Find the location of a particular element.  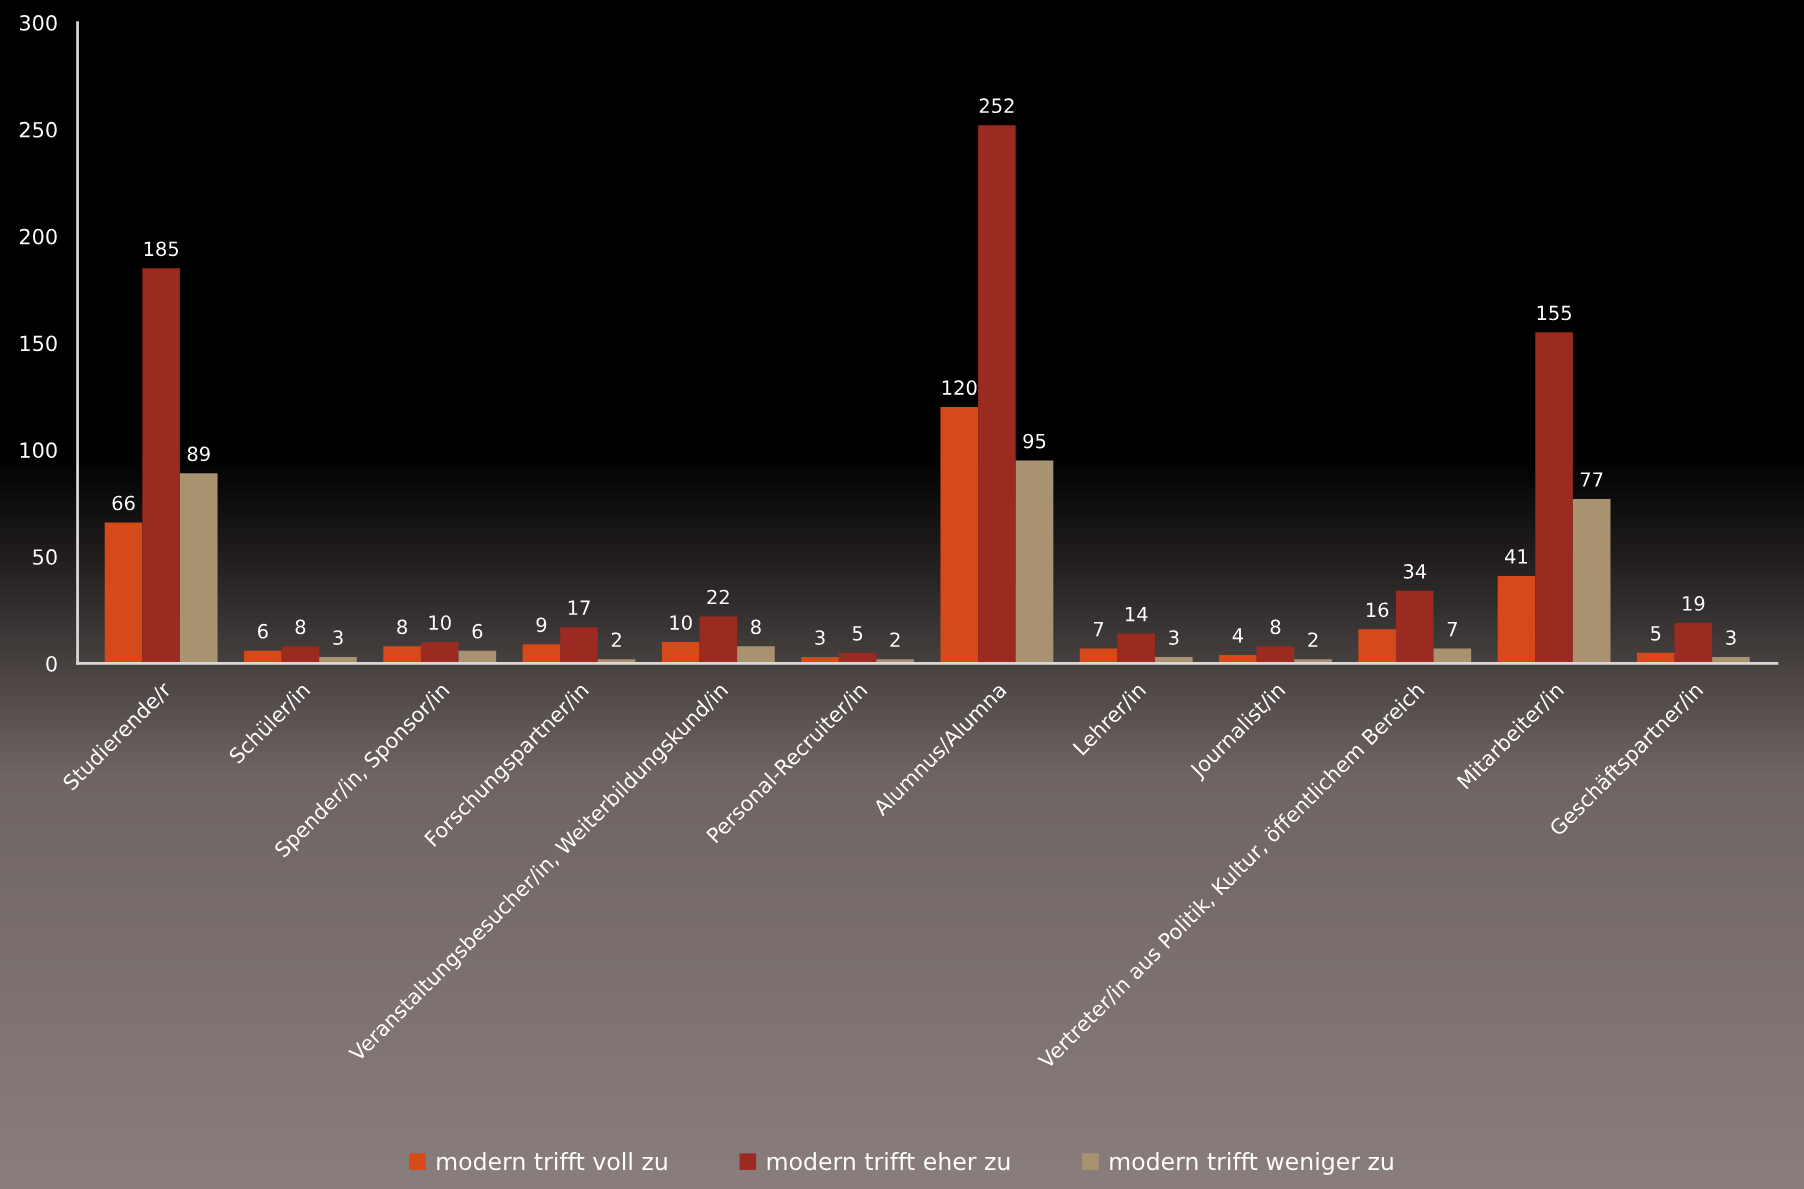

data-label: 9 is located at coordinates (541, 625).